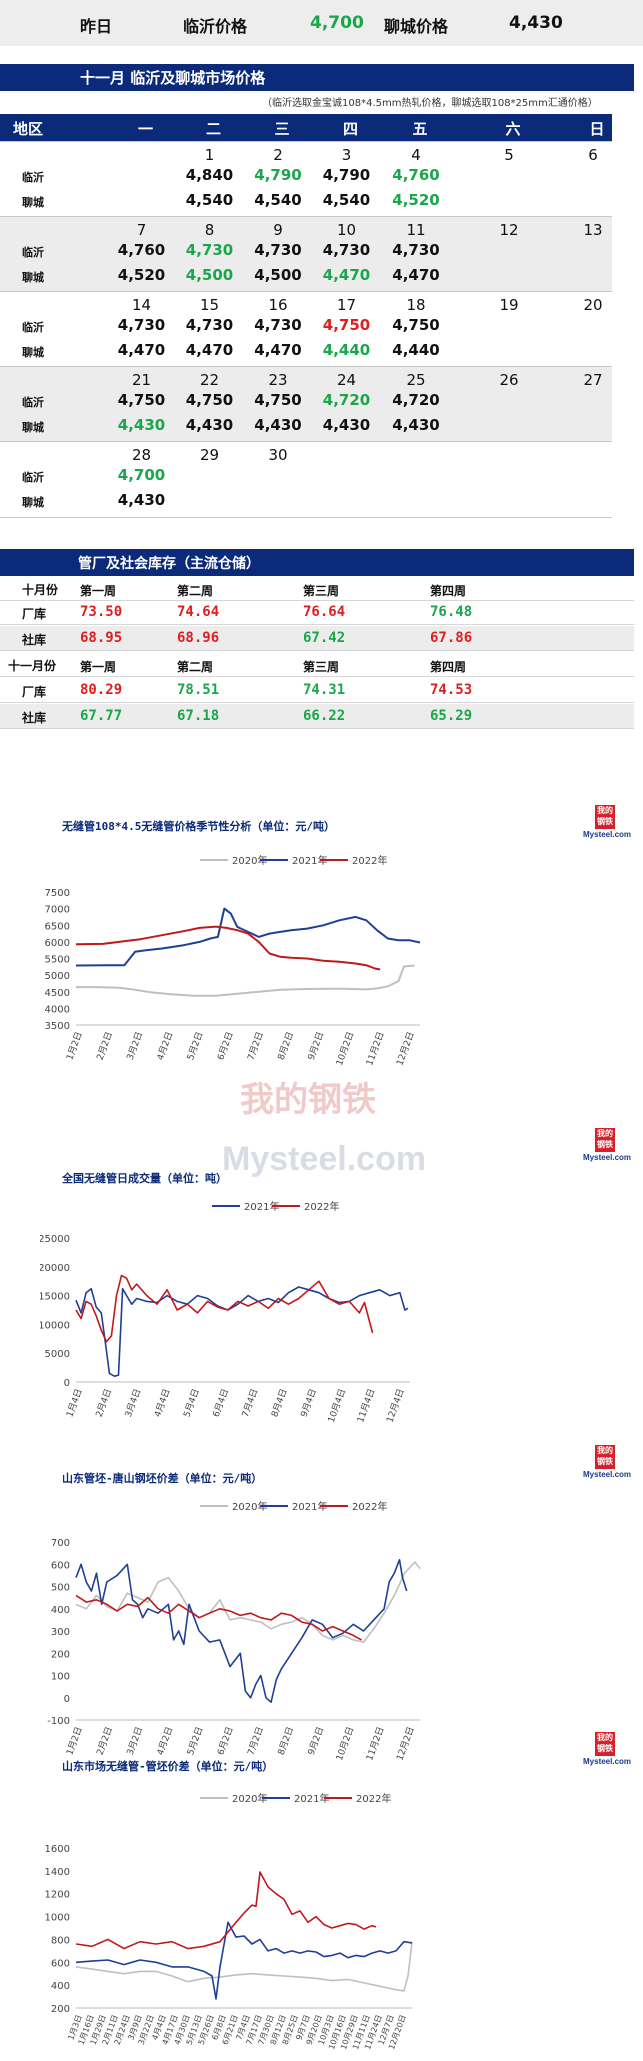 The image size is (643, 2061). Describe the element at coordinates (209, 155) in the screenshot. I see `calendar-day: 1` at that location.